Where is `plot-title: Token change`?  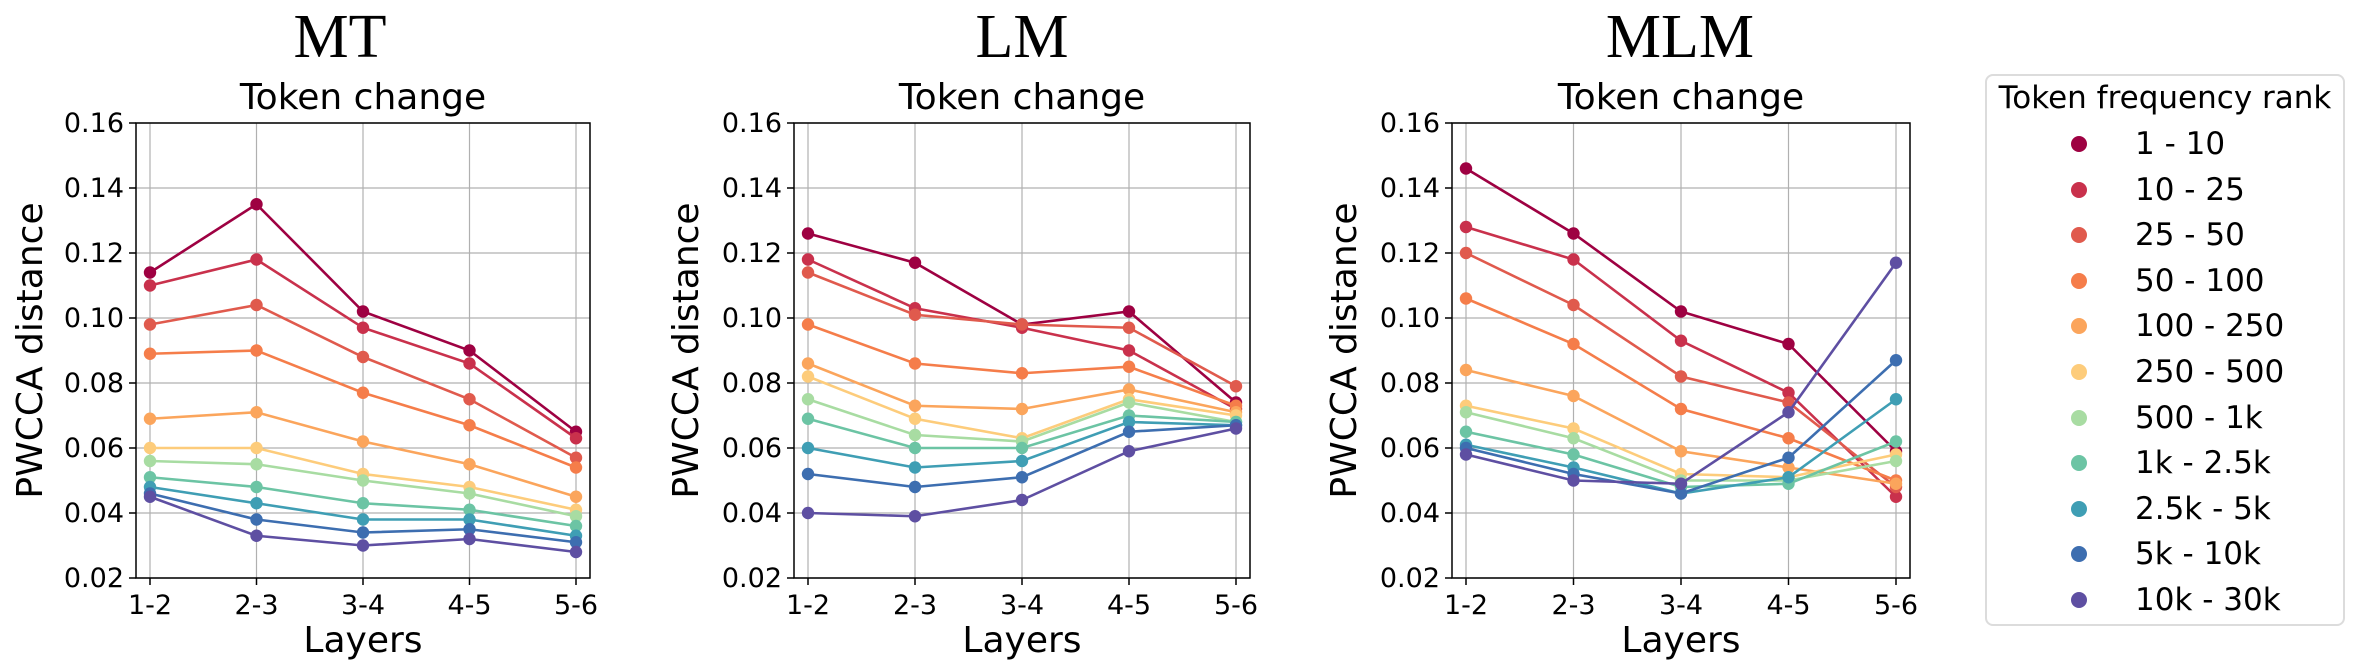 plot-title: Token change is located at coordinates (1021, 97).